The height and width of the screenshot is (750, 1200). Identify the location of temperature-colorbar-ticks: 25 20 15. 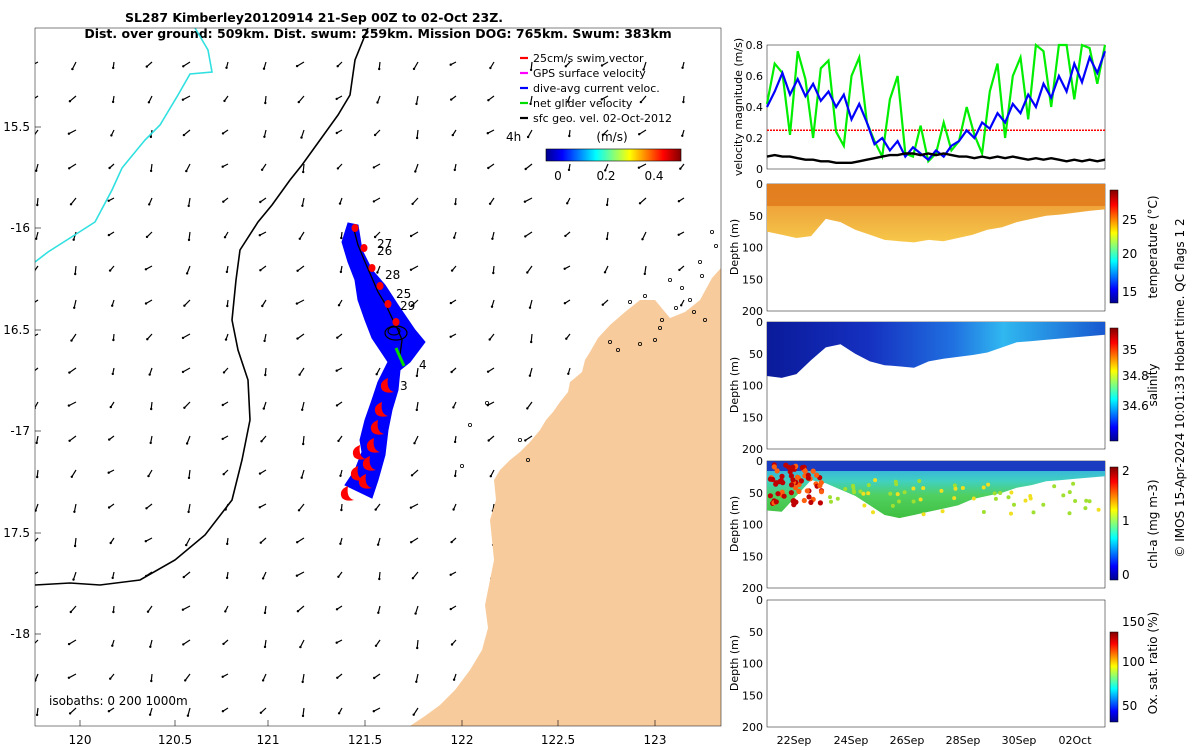
(1129, 256).